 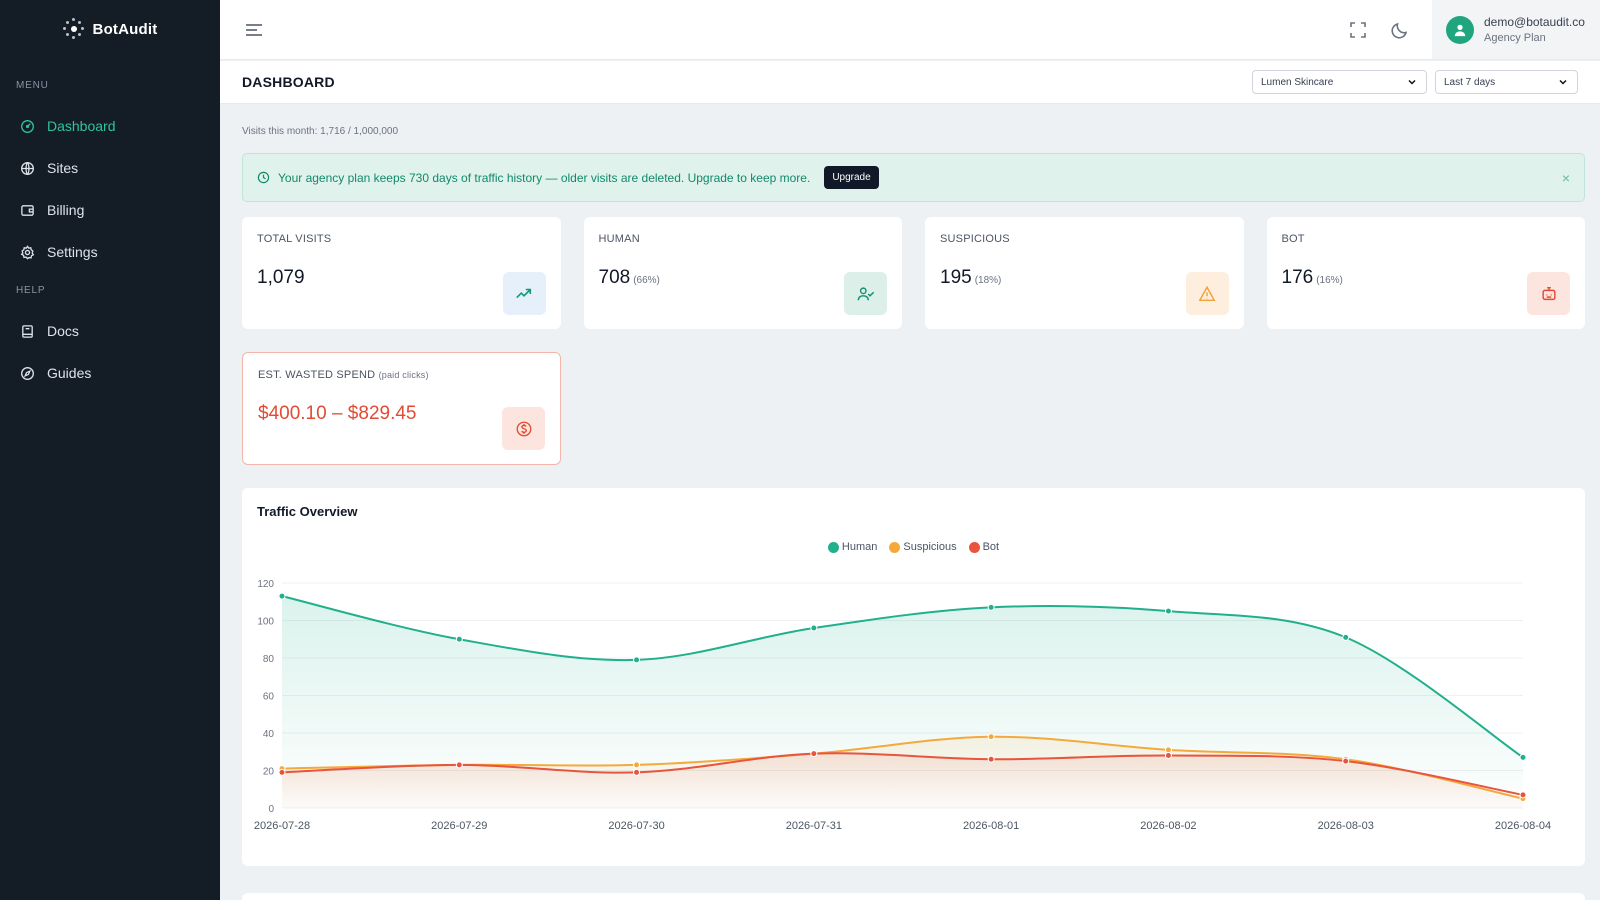 What do you see at coordinates (910, 30) in the screenshot?
I see `topbar: demo@botaudit.co Agency Plan` at bounding box center [910, 30].